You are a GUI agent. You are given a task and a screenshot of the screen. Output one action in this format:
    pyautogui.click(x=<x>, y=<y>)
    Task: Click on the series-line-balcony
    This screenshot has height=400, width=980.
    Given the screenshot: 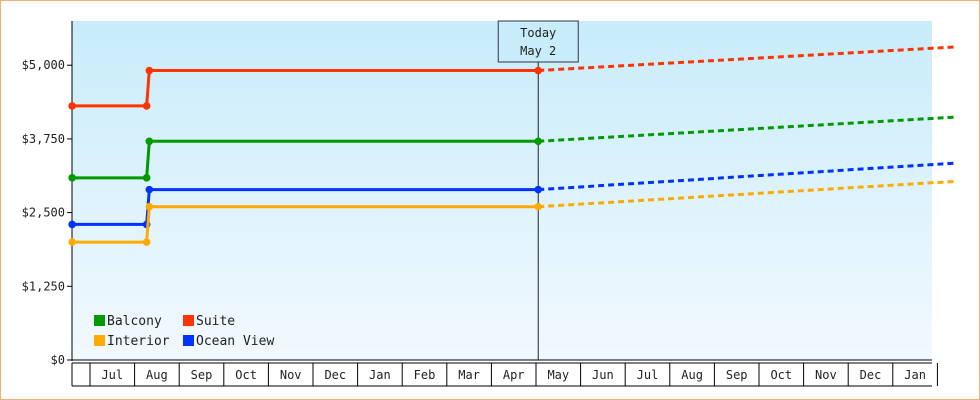 What is the action you would take?
    pyautogui.click(x=305, y=159)
    